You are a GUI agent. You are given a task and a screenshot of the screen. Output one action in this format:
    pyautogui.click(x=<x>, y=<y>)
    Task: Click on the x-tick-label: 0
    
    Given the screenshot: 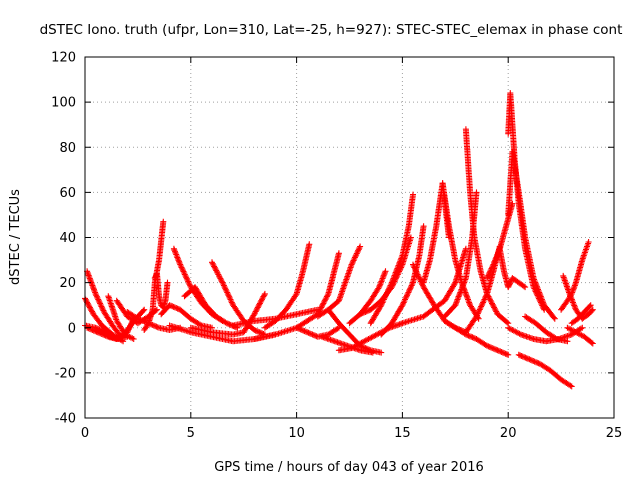 What is the action you would take?
    pyautogui.click(x=85, y=433)
    